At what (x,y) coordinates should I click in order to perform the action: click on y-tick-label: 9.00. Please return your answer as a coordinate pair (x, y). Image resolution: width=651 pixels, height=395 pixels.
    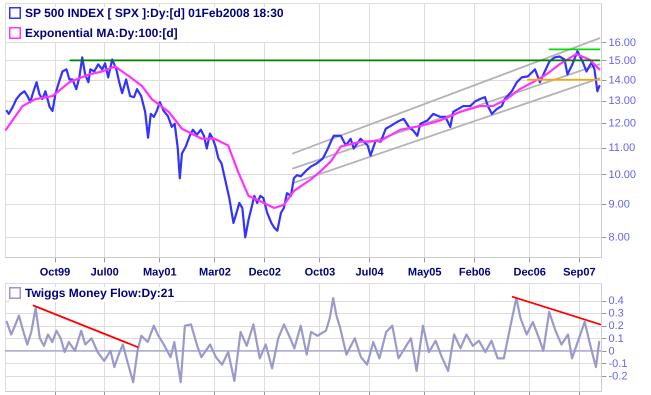
    Looking at the image, I should click on (619, 204).